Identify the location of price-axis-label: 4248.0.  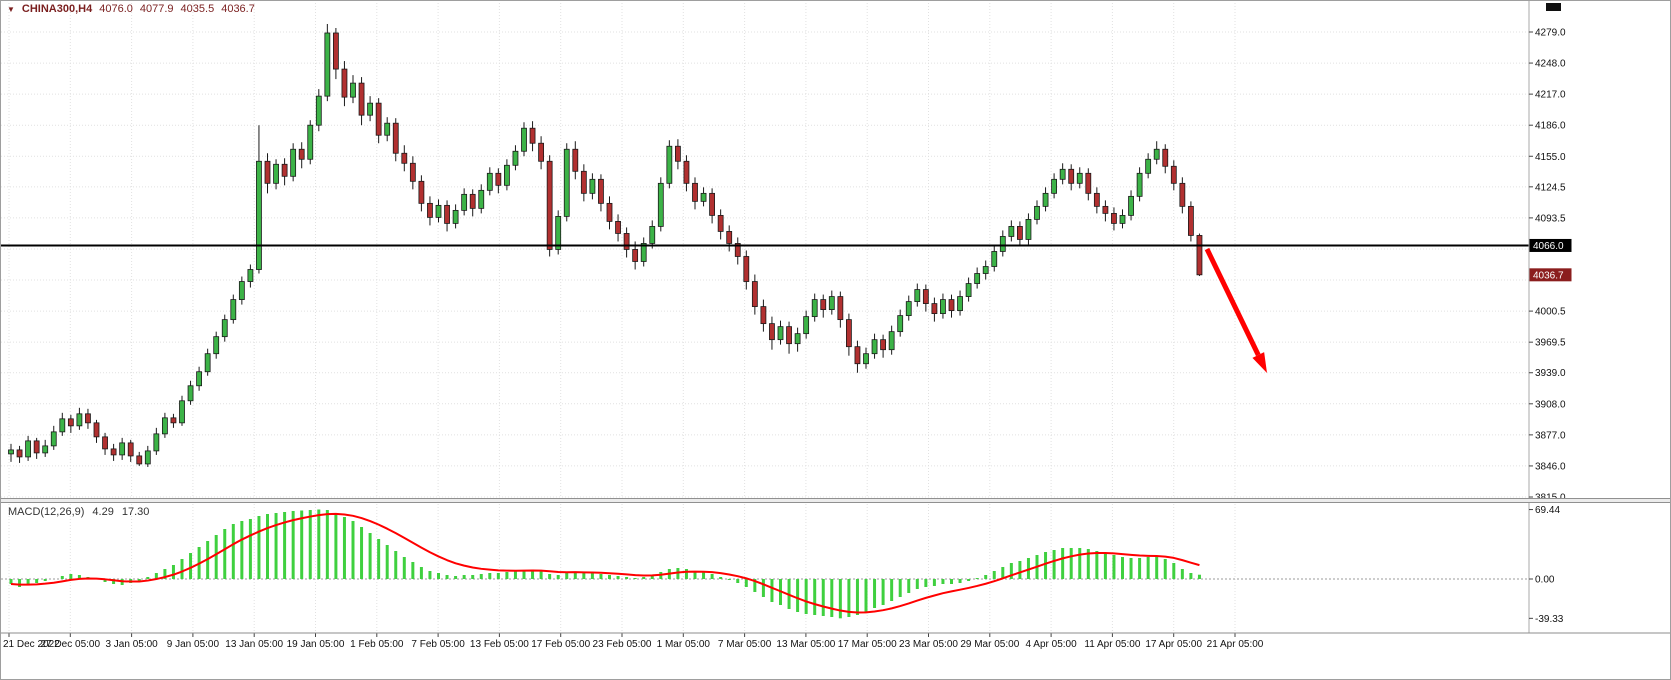
(1550, 64).